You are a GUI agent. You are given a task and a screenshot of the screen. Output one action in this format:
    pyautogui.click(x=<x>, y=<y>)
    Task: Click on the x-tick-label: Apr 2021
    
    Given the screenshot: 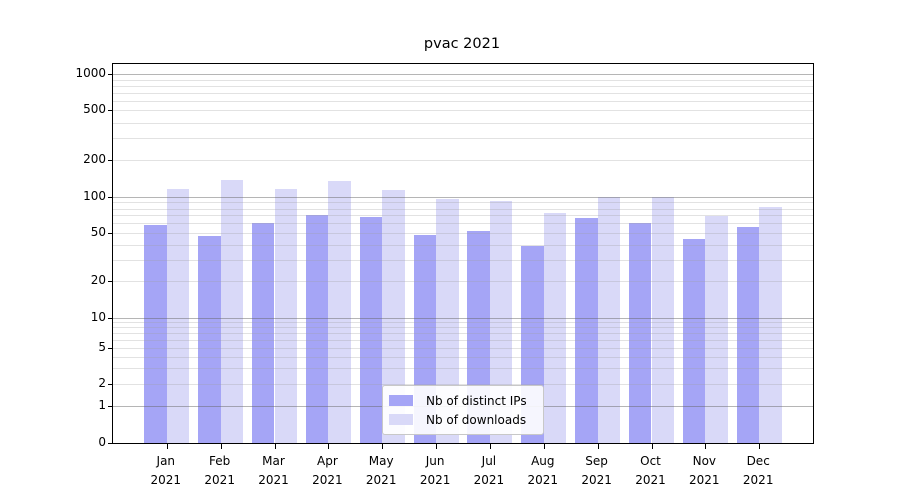 What is the action you would take?
    pyautogui.click(x=327, y=470)
    